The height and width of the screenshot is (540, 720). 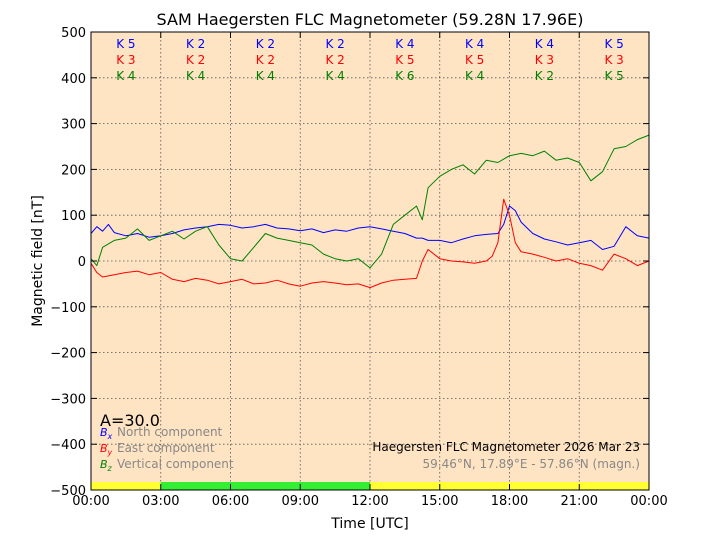 I want to click on svg-text: By, so click(x=106, y=449).